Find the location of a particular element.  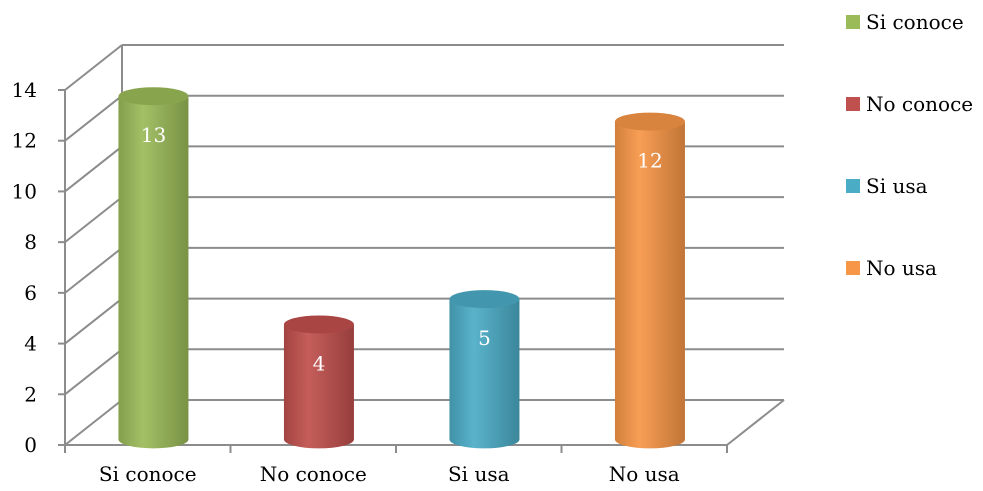

x-tick-label: No usa is located at coordinates (644, 474).